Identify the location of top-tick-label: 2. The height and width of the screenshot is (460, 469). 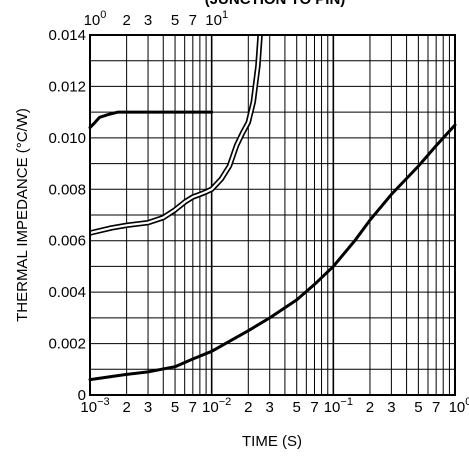
(126, 20).